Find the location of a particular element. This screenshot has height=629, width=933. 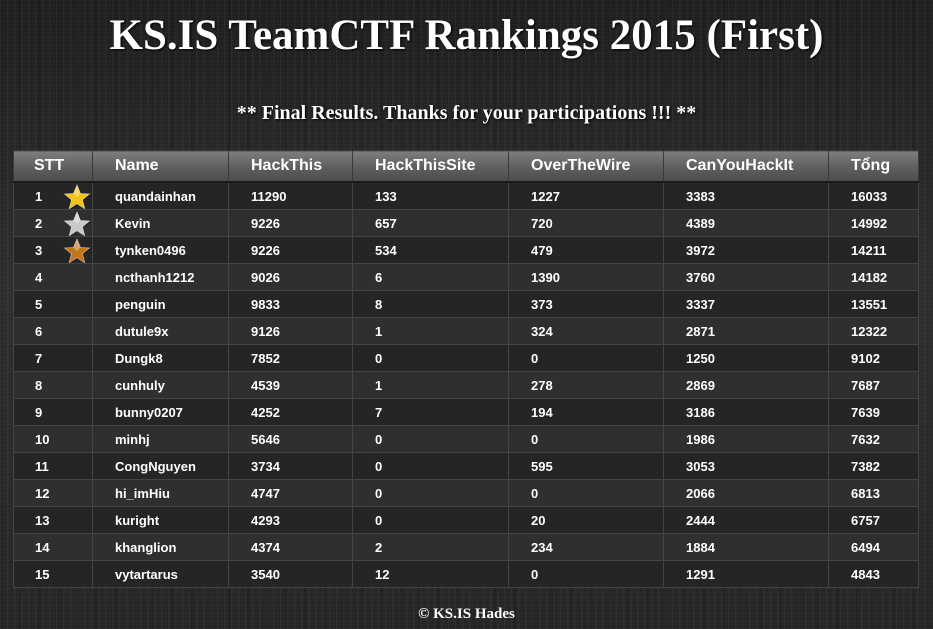

rank-number: 6 is located at coordinates (39, 331).